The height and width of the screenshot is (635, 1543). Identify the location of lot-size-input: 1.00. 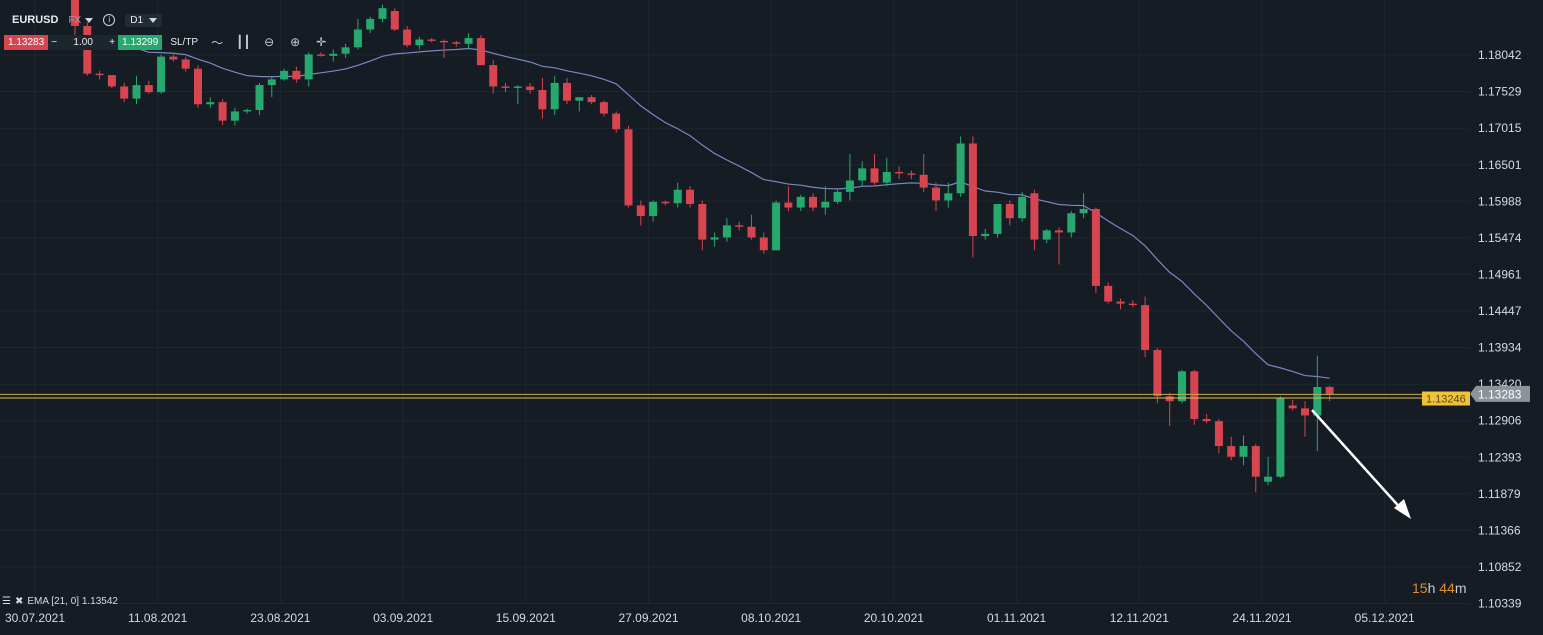
(83, 42).